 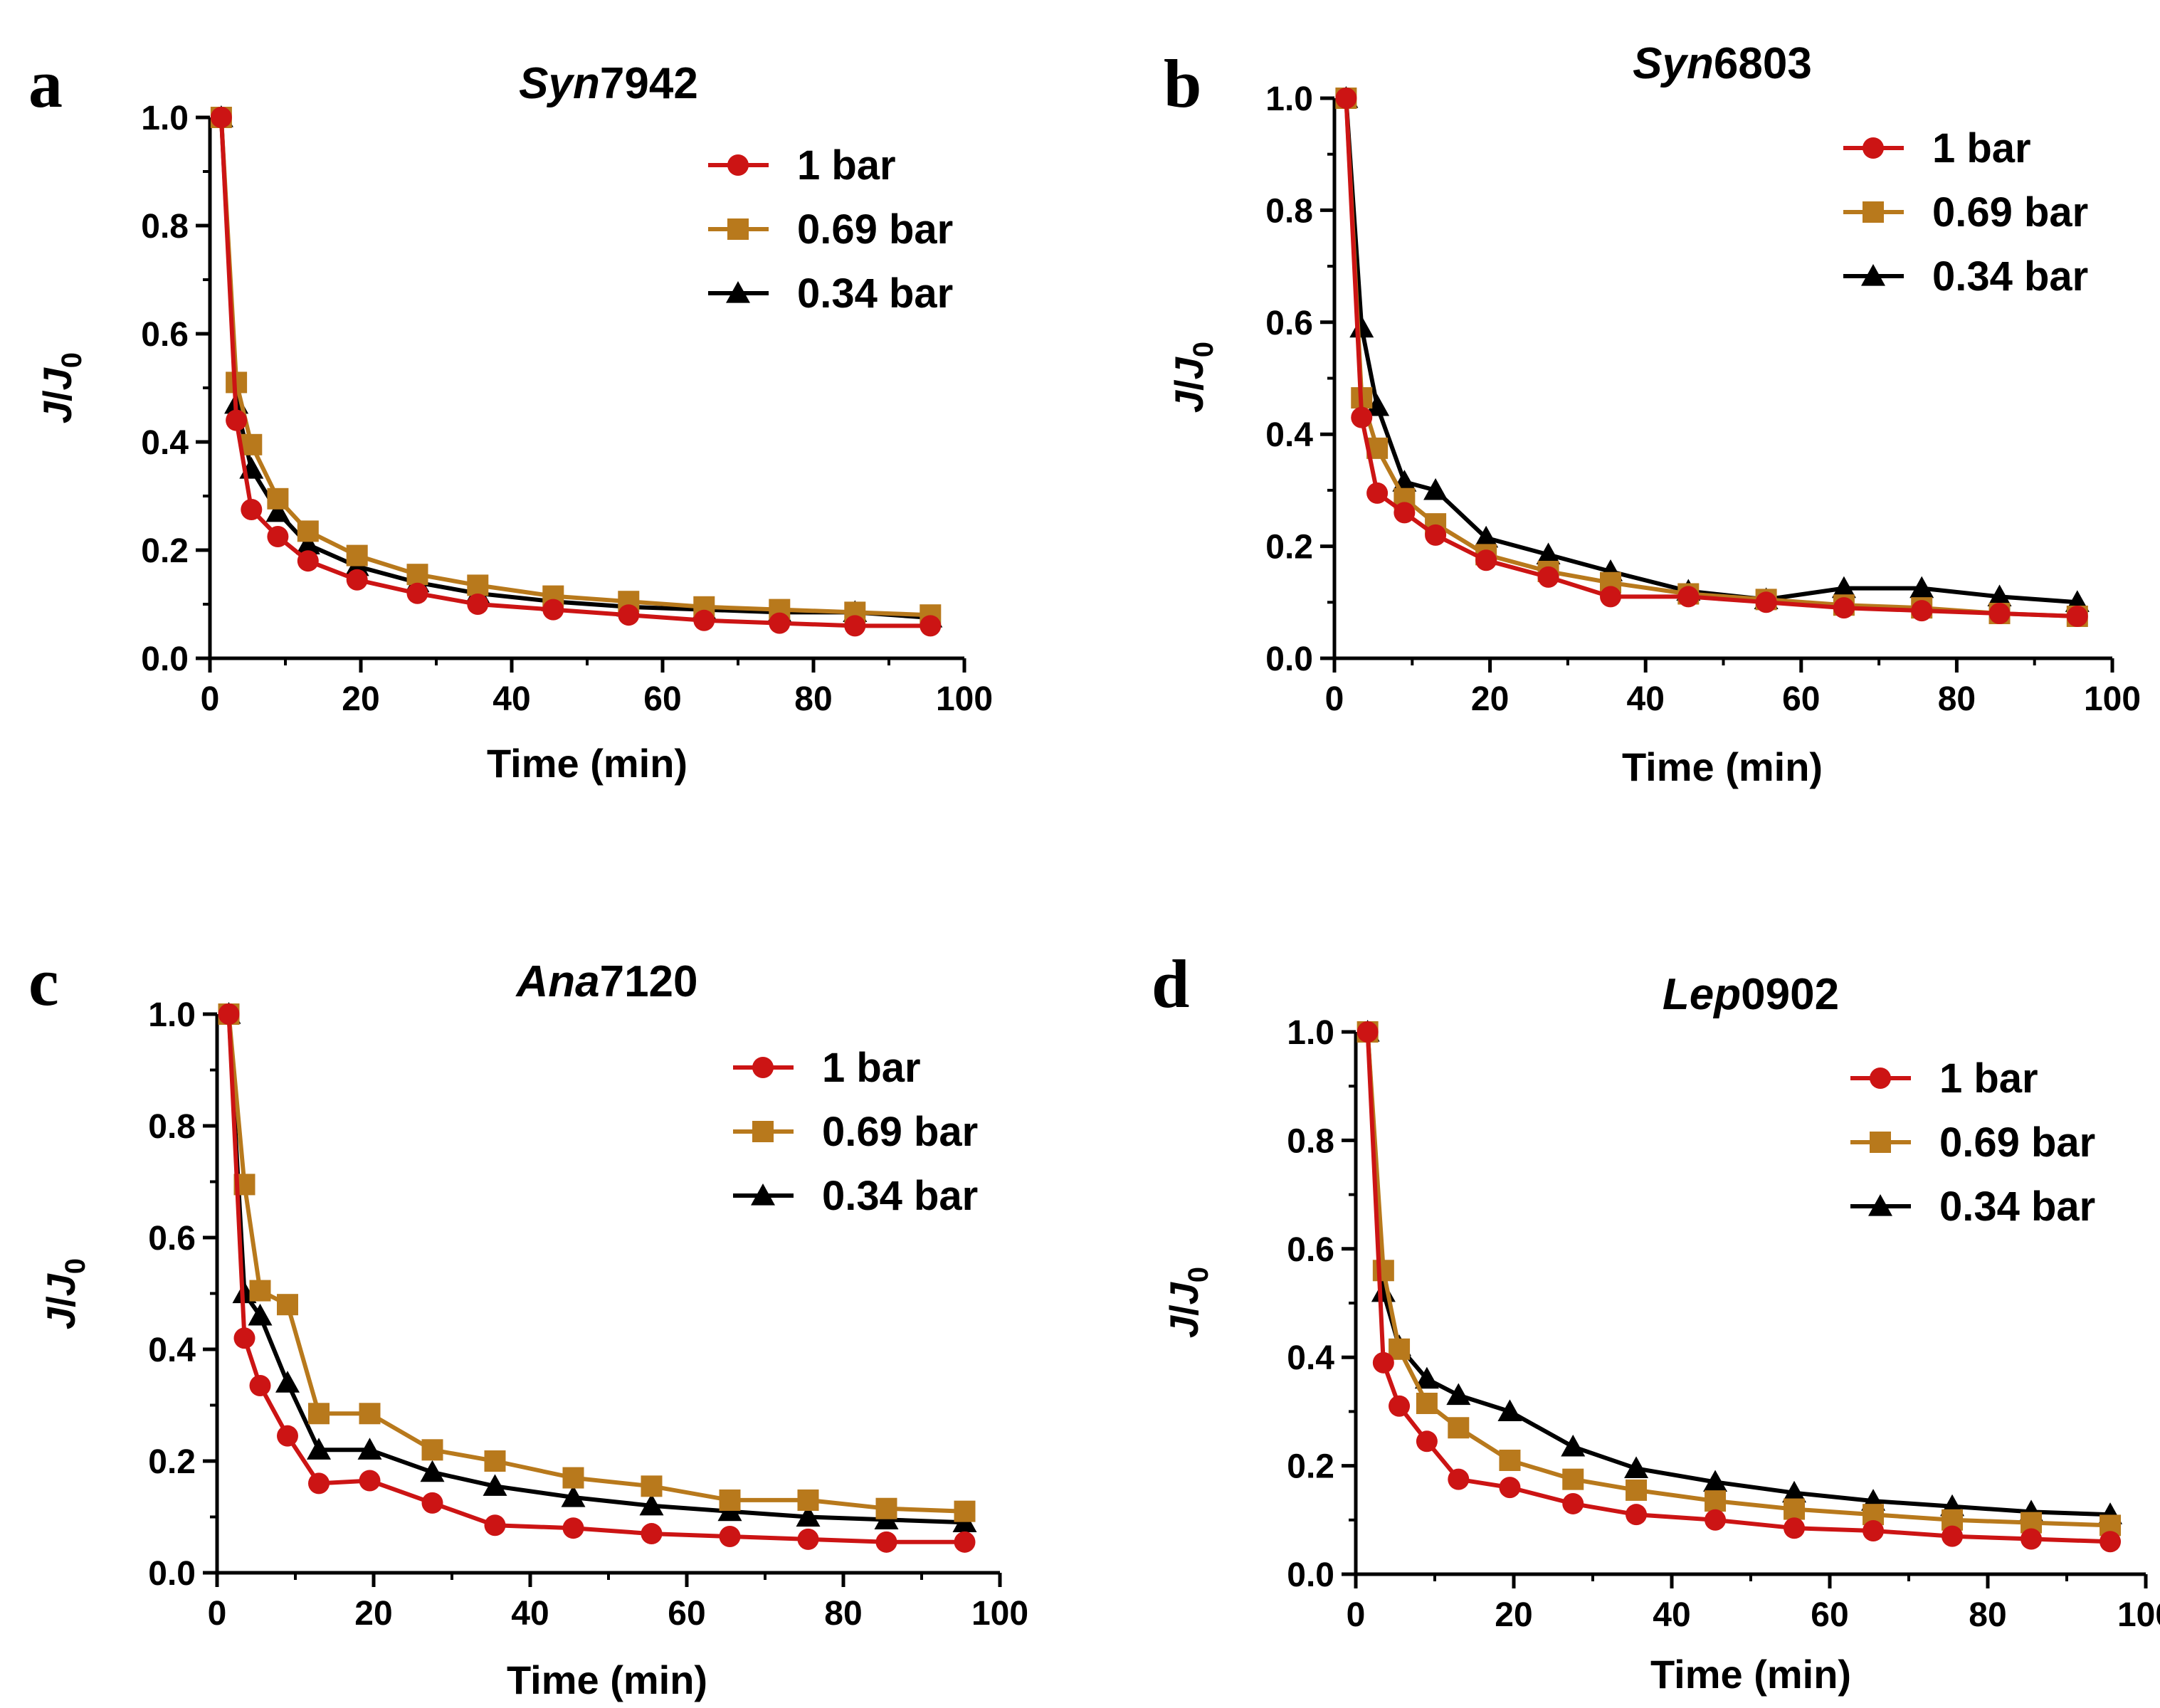 What do you see at coordinates (1289, 323) in the screenshot?
I see `panel-b-y-tick-label: 0.6` at bounding box center [1289, 323].